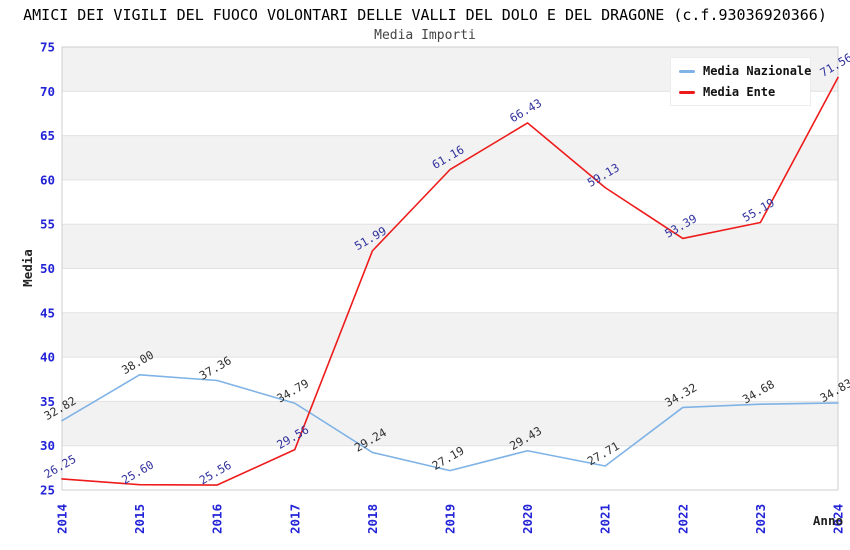  I want to click on legend-item-media-ente: Media Ente, so click(740, 92).